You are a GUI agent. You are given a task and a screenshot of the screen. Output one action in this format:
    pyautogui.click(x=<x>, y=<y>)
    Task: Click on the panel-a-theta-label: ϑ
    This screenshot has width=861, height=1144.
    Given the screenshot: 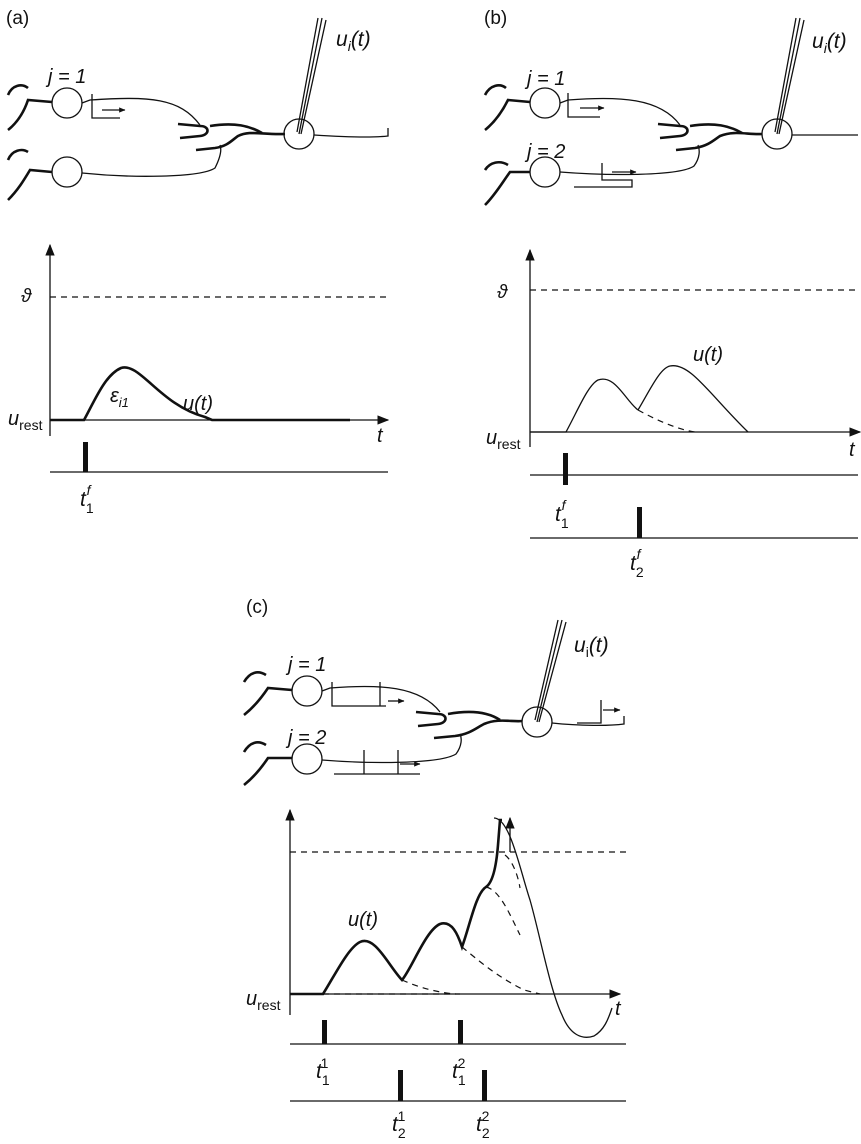 What is the action you would take?
    pyautogui.click(x=26, y=296)
    